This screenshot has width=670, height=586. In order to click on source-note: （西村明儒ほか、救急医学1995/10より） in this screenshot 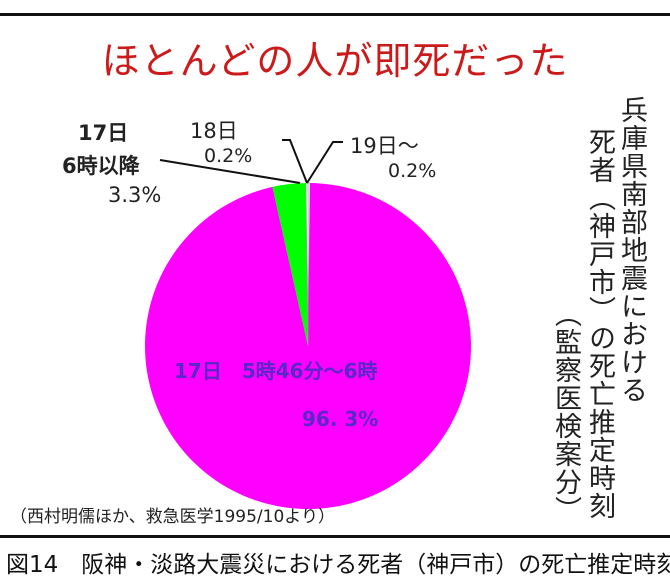, I will do `click(172, 517)`.